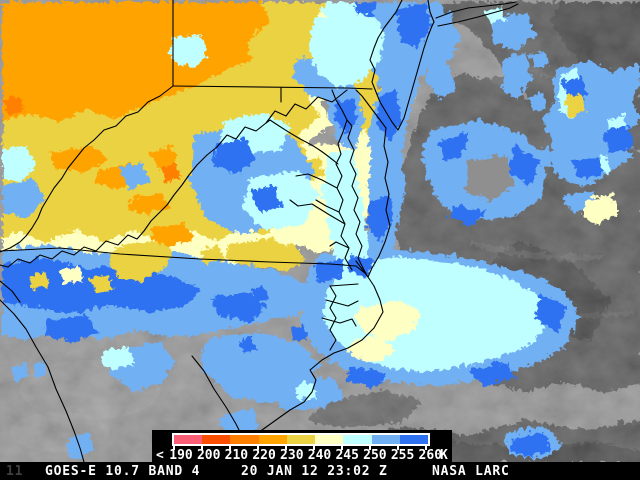 This screenshot has height=480, width=640. Describe the element at coordinates (444, 455) in the screenshot. I see `legend-unit-label: K` at that location.